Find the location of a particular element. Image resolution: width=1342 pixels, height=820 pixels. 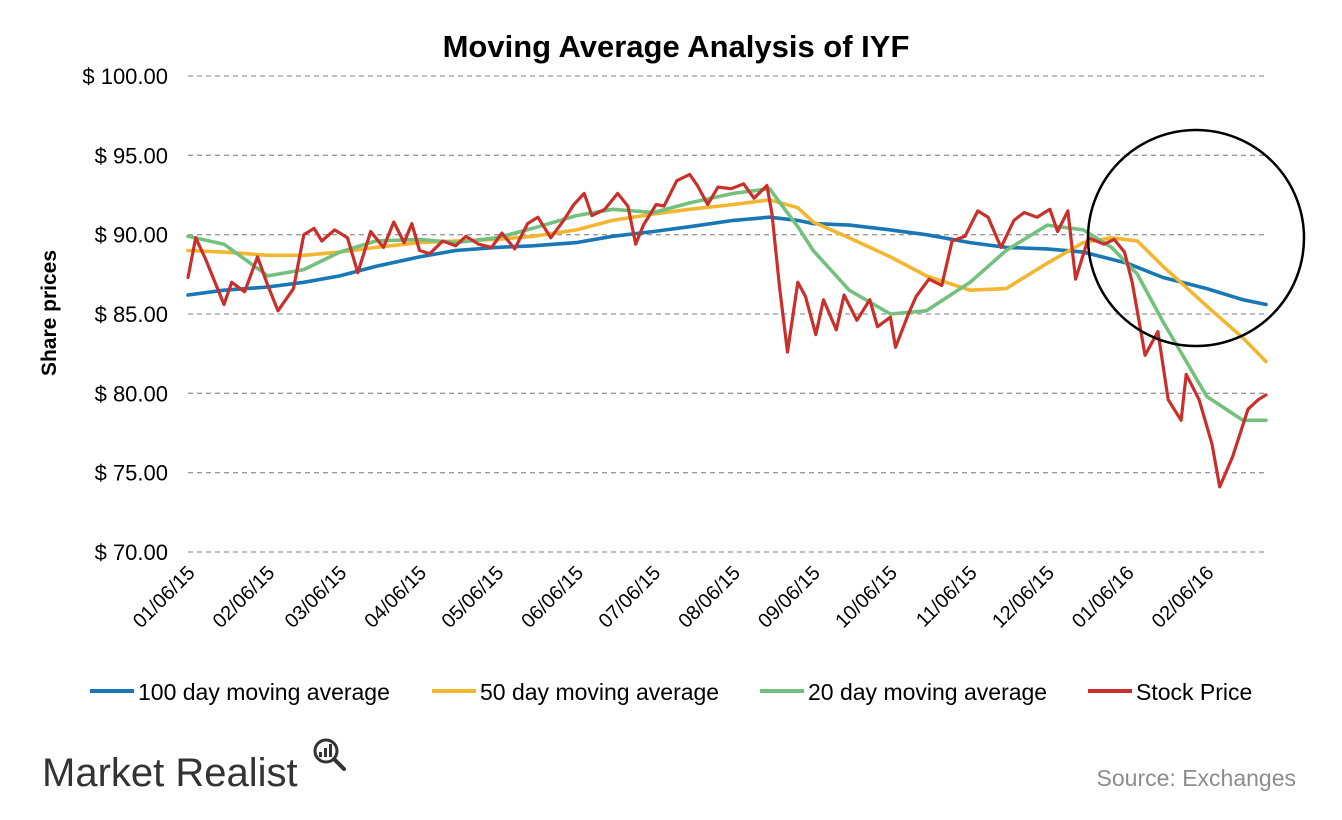

x-tick-label: 03/06/15 is located at coordinates (316, 597).